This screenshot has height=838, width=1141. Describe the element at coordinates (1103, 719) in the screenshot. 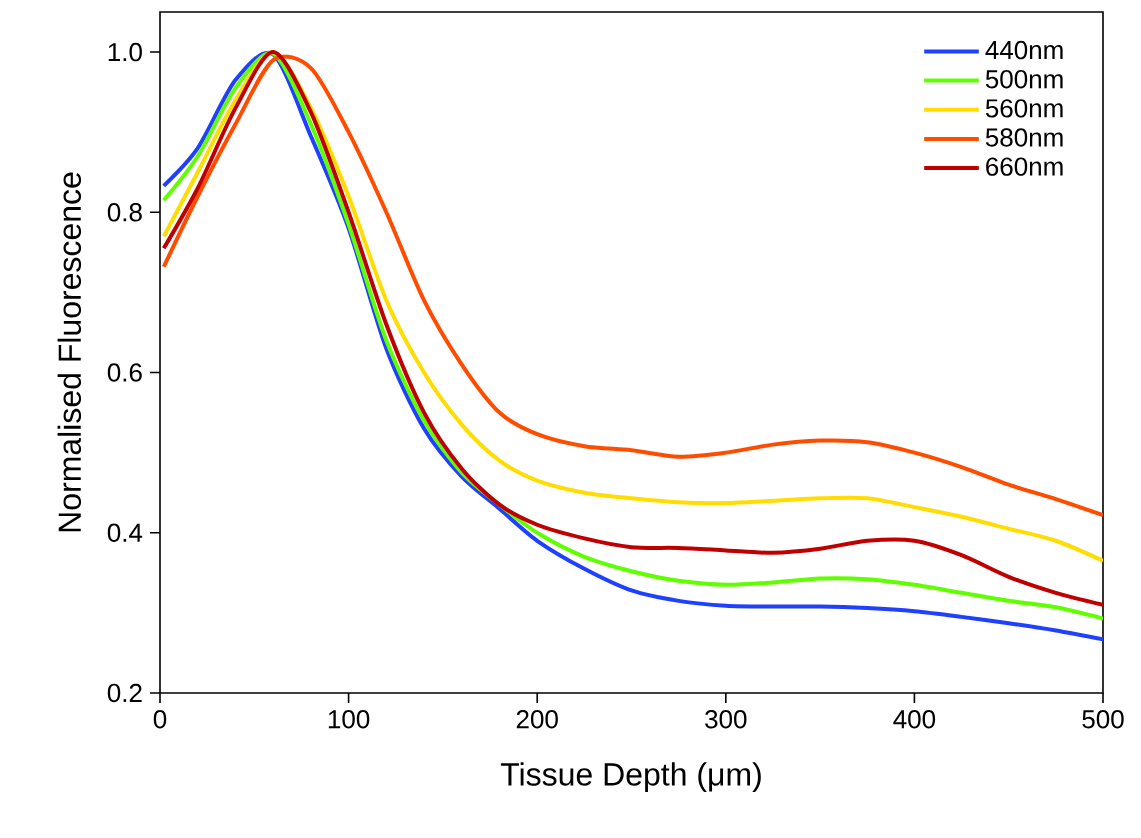

I see `x-tick-label: 500` at that location.